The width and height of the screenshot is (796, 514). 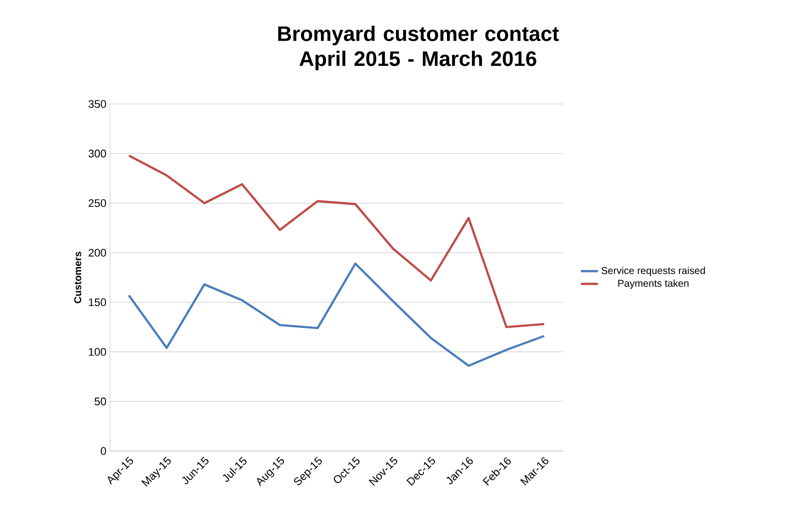 I want to click on y-tick-label: 100, so click(x=97, y=352).